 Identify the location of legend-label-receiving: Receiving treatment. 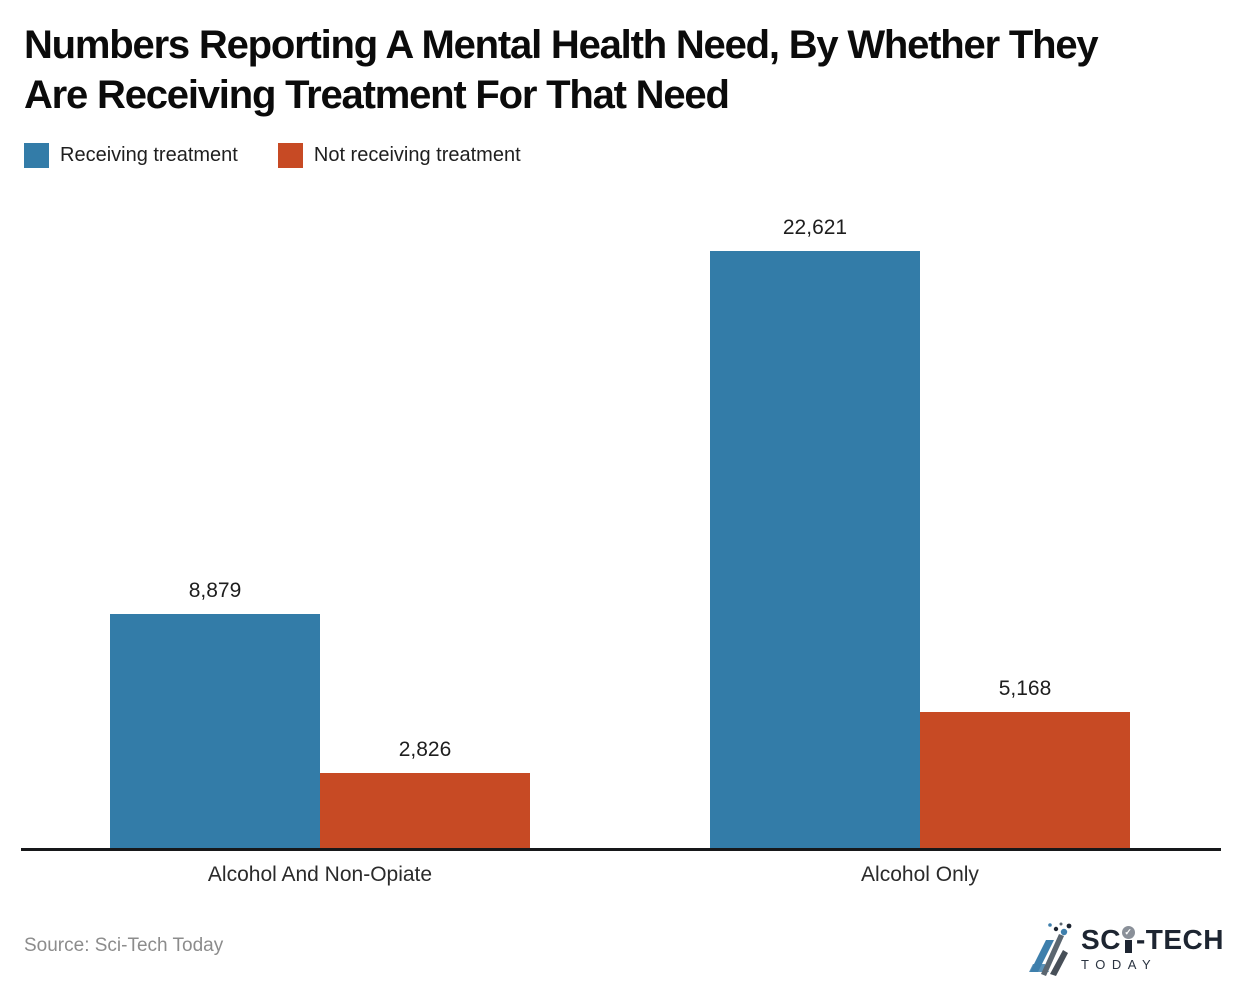
(149, 155).